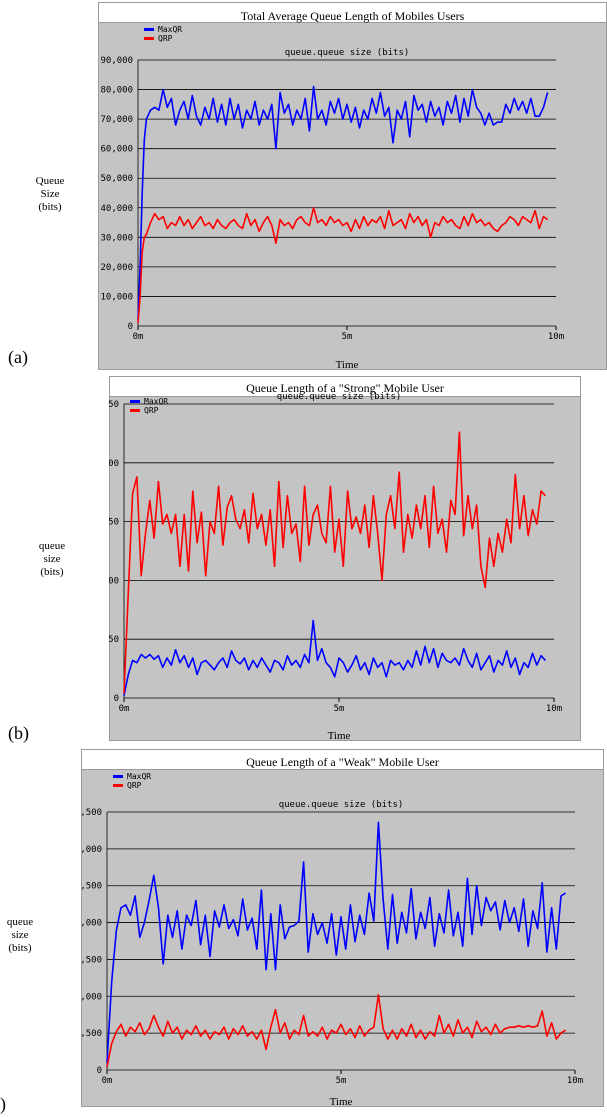 The image size is (607, 1117). What do you see at coordinates (341, 1081) in the screenshot?
I see `x-tick-label-c-1: 5m` at bounding box center [341, 1081].